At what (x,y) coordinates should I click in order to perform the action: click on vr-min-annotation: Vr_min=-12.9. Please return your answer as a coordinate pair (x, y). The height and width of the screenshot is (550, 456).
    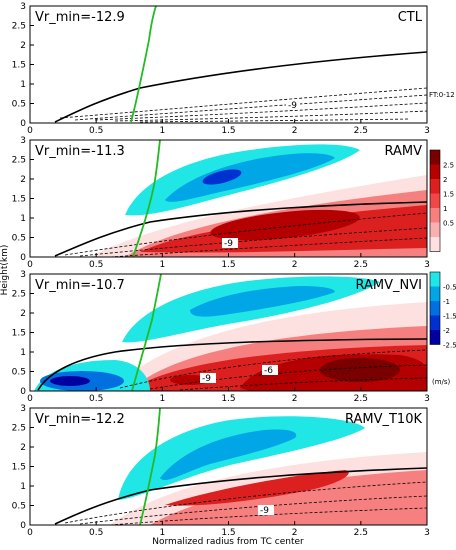
    Looking at the image, I should click on (80, 17).